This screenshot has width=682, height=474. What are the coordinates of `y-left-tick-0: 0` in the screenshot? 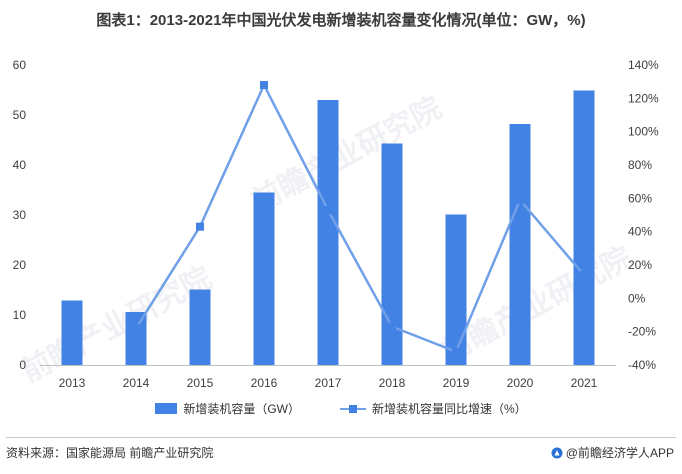 It's located at (22, 365).